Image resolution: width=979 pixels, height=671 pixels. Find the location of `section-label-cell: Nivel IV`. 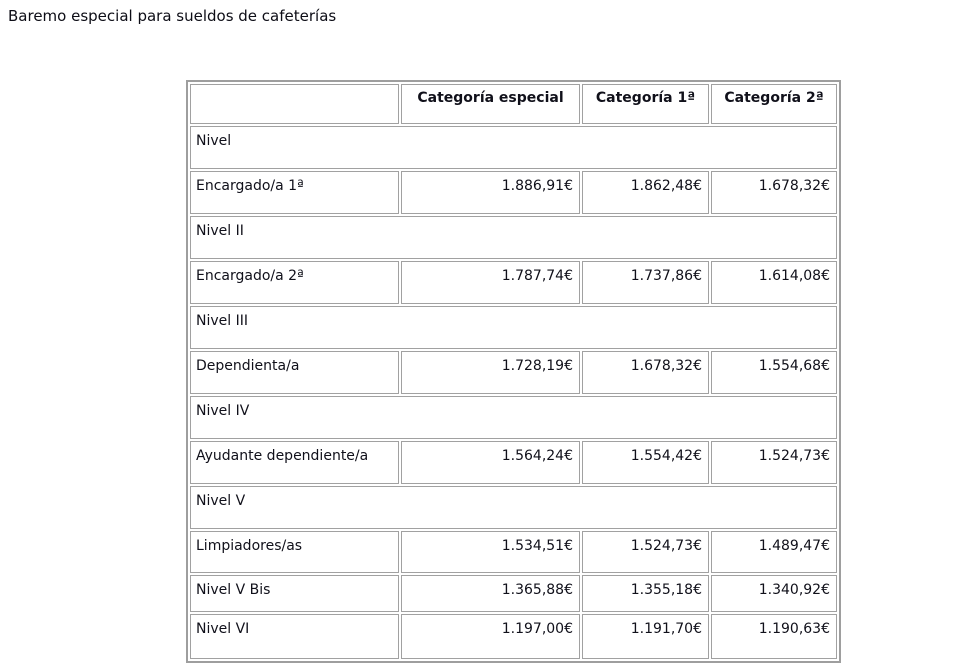

section-label-cell: Nivel IV is located at coordinates (513, 417).